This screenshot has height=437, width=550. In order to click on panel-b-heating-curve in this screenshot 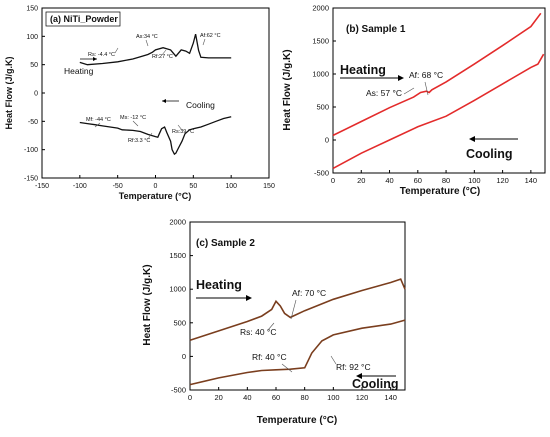, I will do `click(437, 74)`.